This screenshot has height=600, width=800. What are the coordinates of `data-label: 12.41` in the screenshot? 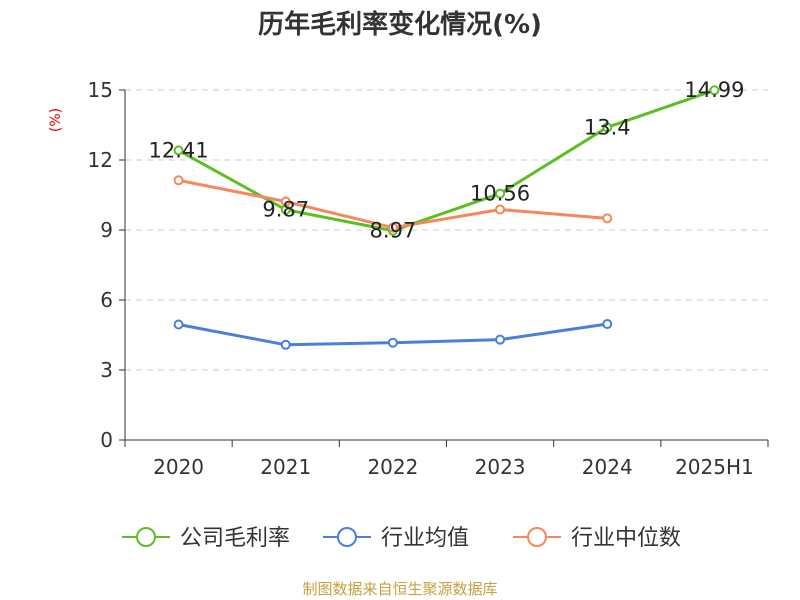 It's located at (179, 150).